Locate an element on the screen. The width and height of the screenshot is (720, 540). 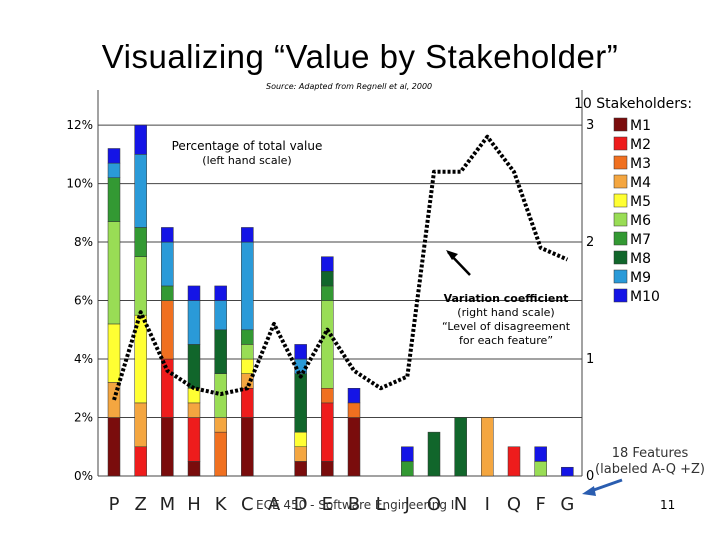
legend-swatch-m6 is located at coordinates (620, 219).